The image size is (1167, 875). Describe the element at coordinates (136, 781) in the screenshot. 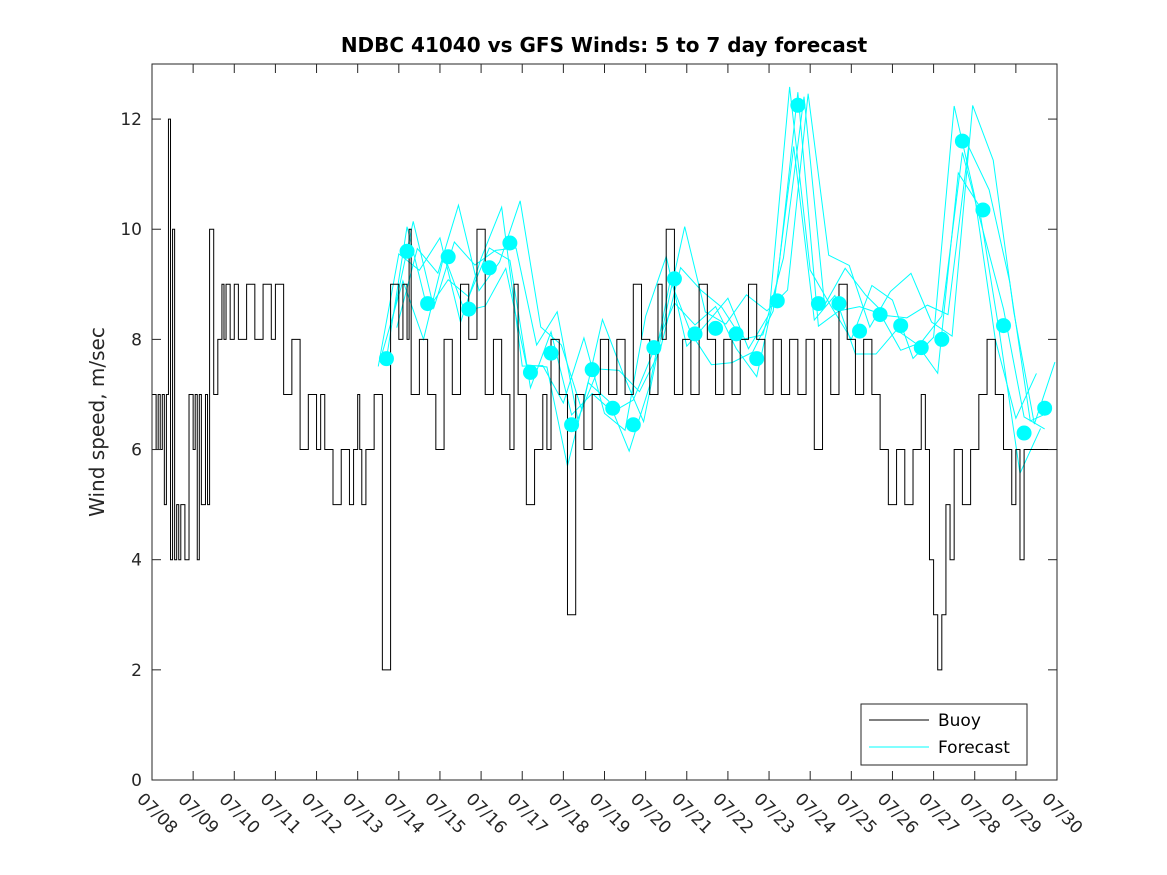

I see `y-tick-label: 0` at that location.